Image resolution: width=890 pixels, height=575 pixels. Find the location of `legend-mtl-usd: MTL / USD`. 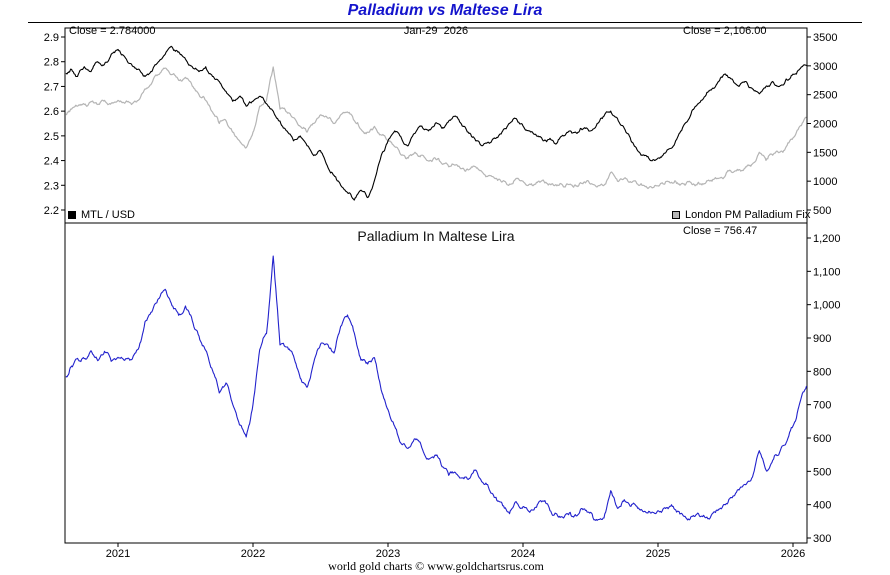

legend-mtl-usd: MTL / USD is located at coordinates (101, 215).